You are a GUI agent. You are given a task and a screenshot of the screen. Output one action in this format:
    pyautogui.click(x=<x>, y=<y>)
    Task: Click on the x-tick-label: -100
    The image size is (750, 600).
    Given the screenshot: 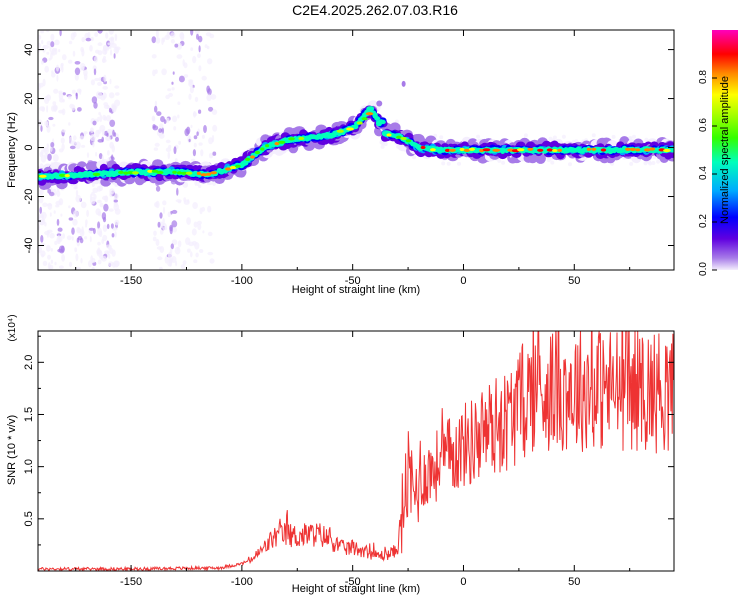 What is the action you would take?
    pyautogui.click(x=242, y=582)
    